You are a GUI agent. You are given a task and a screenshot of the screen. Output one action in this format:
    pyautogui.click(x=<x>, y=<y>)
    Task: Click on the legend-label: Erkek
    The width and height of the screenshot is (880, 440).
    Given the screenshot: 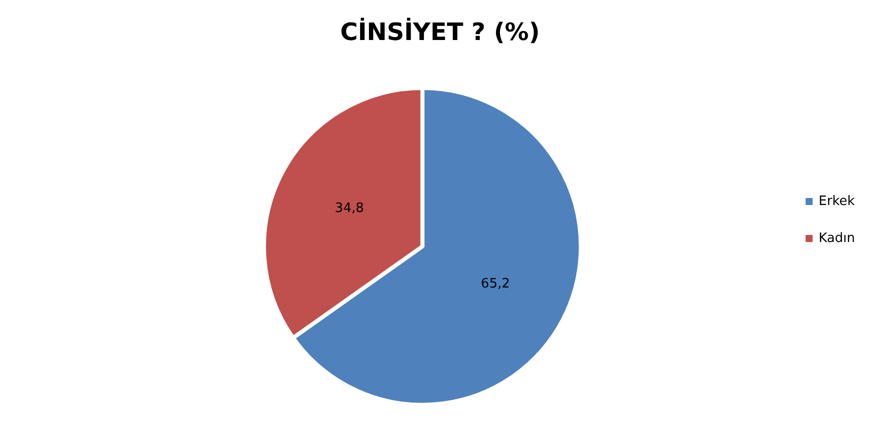 What is the action you would take?
    pyautogui.click(x=837, y=201)
    